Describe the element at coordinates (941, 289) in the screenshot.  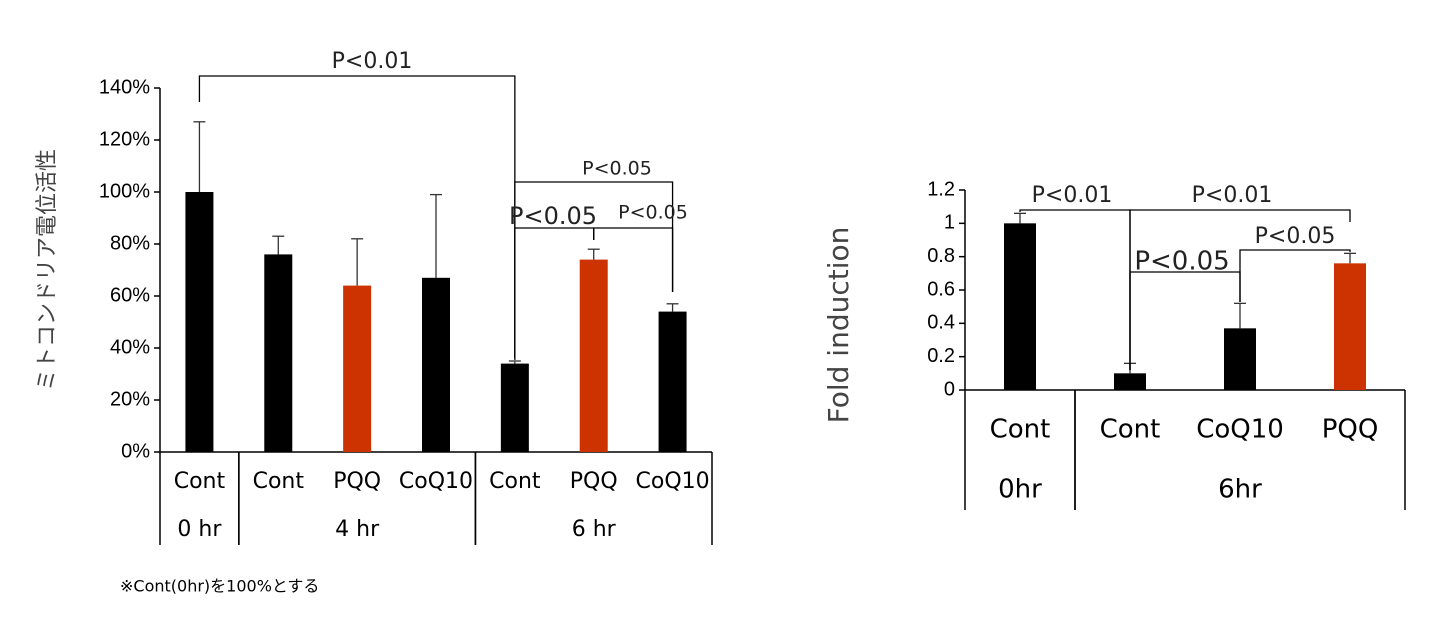
I see `y-tick-label: 0.6` at that location.